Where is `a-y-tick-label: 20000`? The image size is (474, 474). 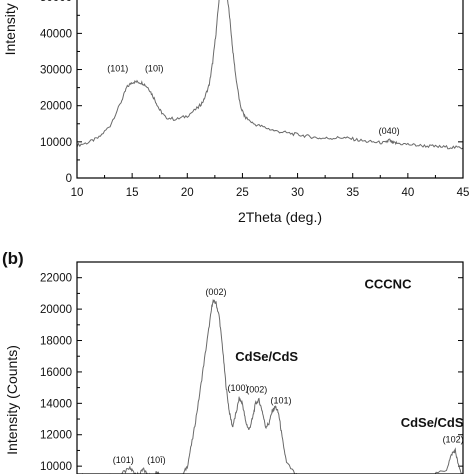 a-y-tick-label: 20000 is located at coordinates (56, 107).